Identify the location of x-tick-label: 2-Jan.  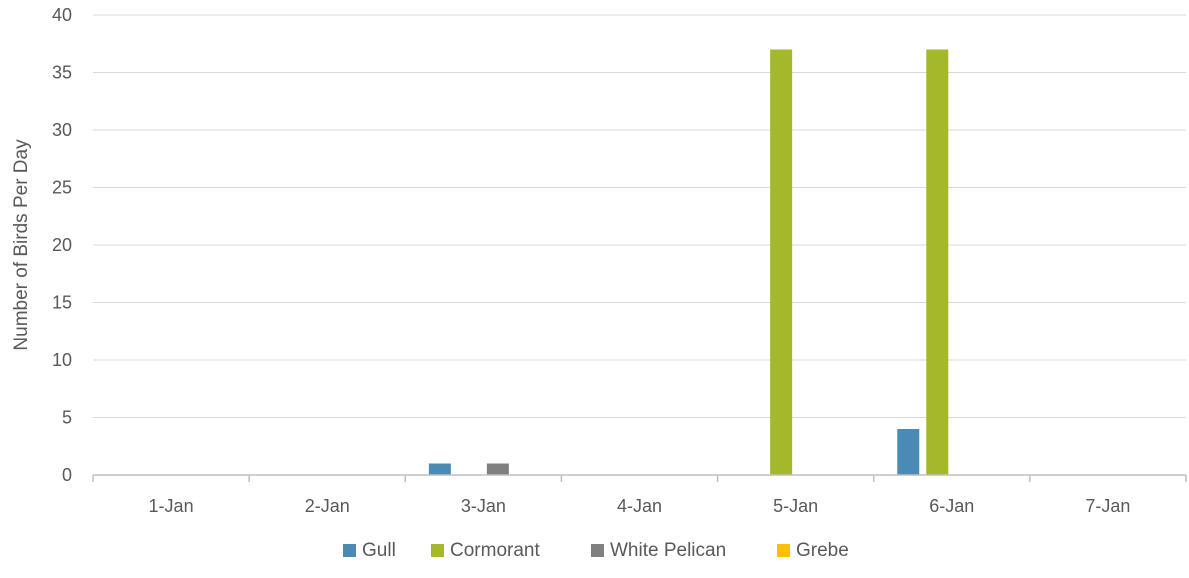
(327, 506).